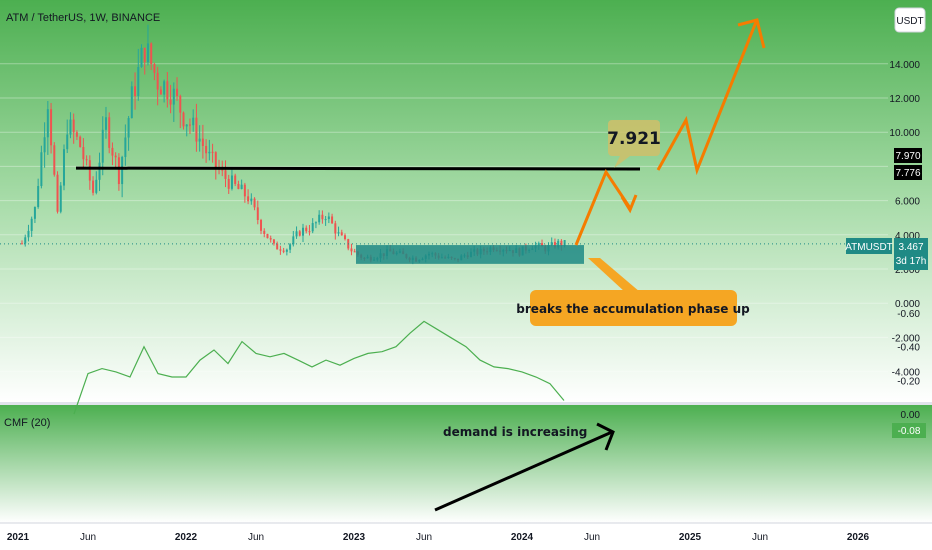 The height and width of the screenshot is (550, 932). What do you see at coordinates (523, 471) in the screenshot?
I see `demand-arrow` at bounding box center [523, 471].